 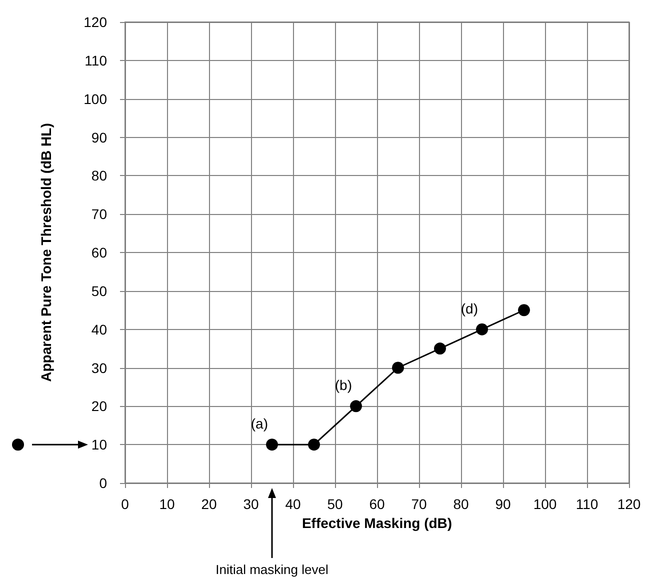 I want to click on annotation: (d), so click(x=469, y=308).